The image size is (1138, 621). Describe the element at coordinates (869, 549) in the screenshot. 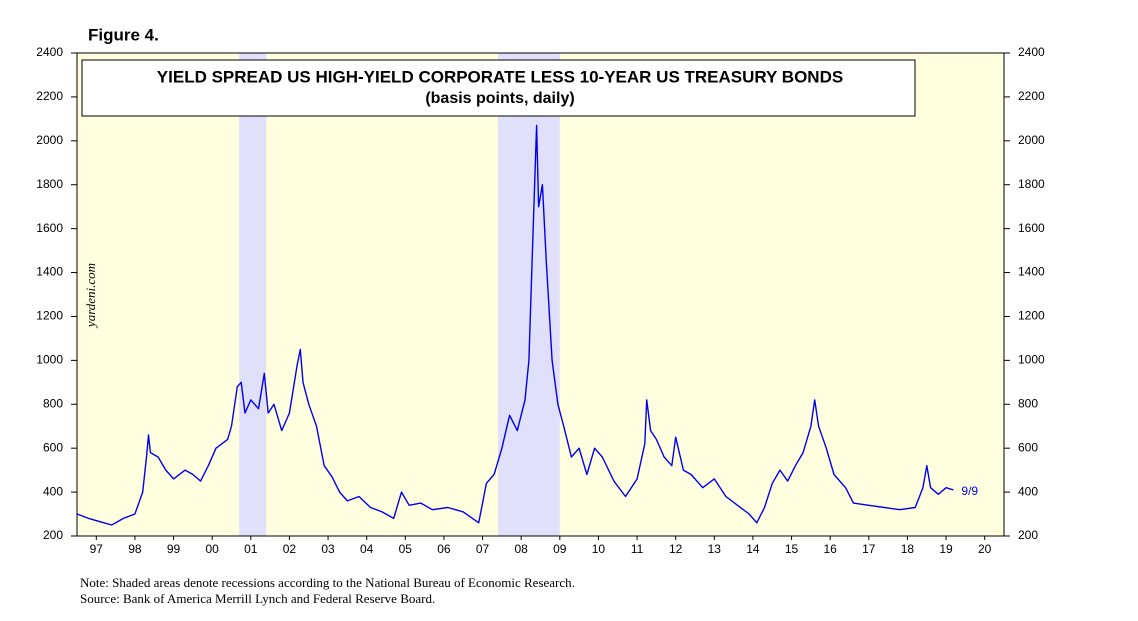

I see `x-tick-label: 17` at that location.